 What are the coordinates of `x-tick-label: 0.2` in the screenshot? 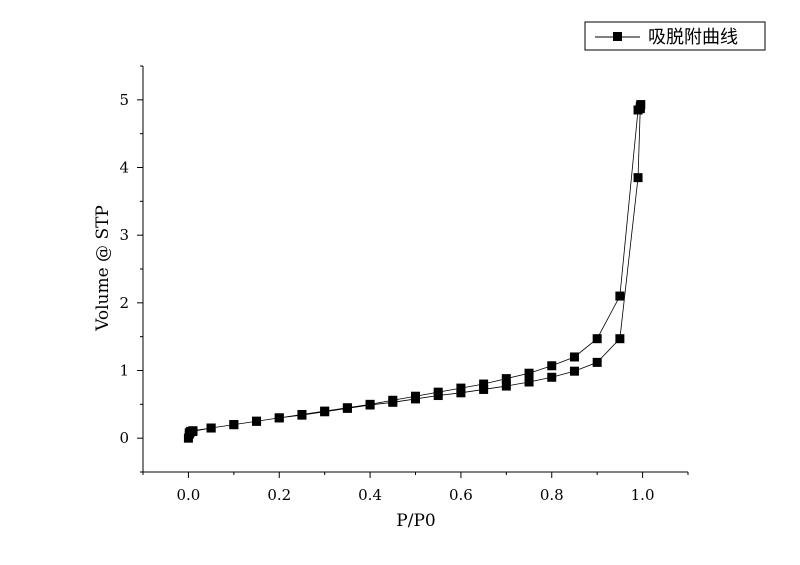 It's located at (279, 495).